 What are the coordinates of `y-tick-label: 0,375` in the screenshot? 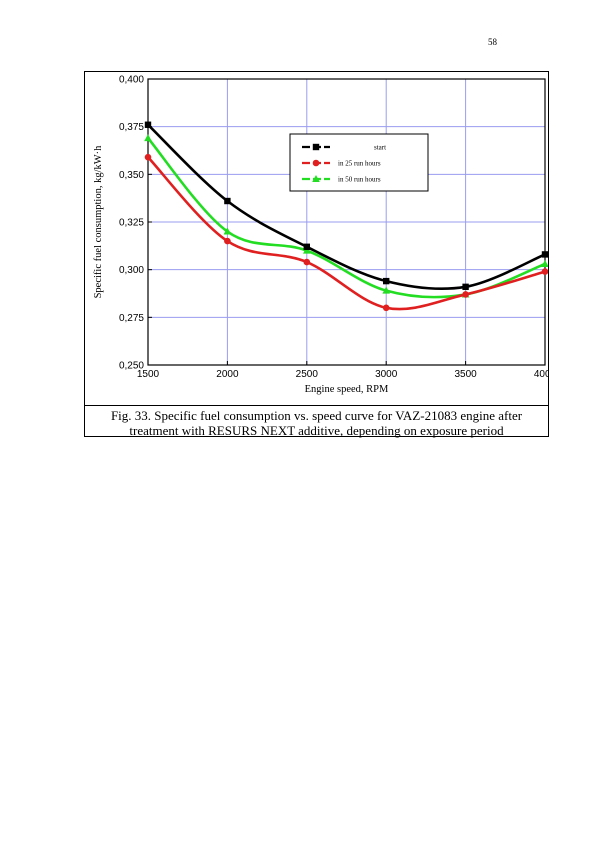 It's located at (131, 127).